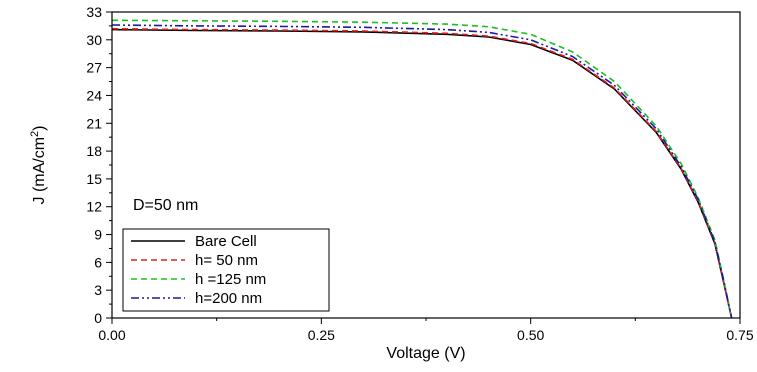 This screenshot has height=372, width=757. I want to click on y-tick-label: 21, so click(94, 123).